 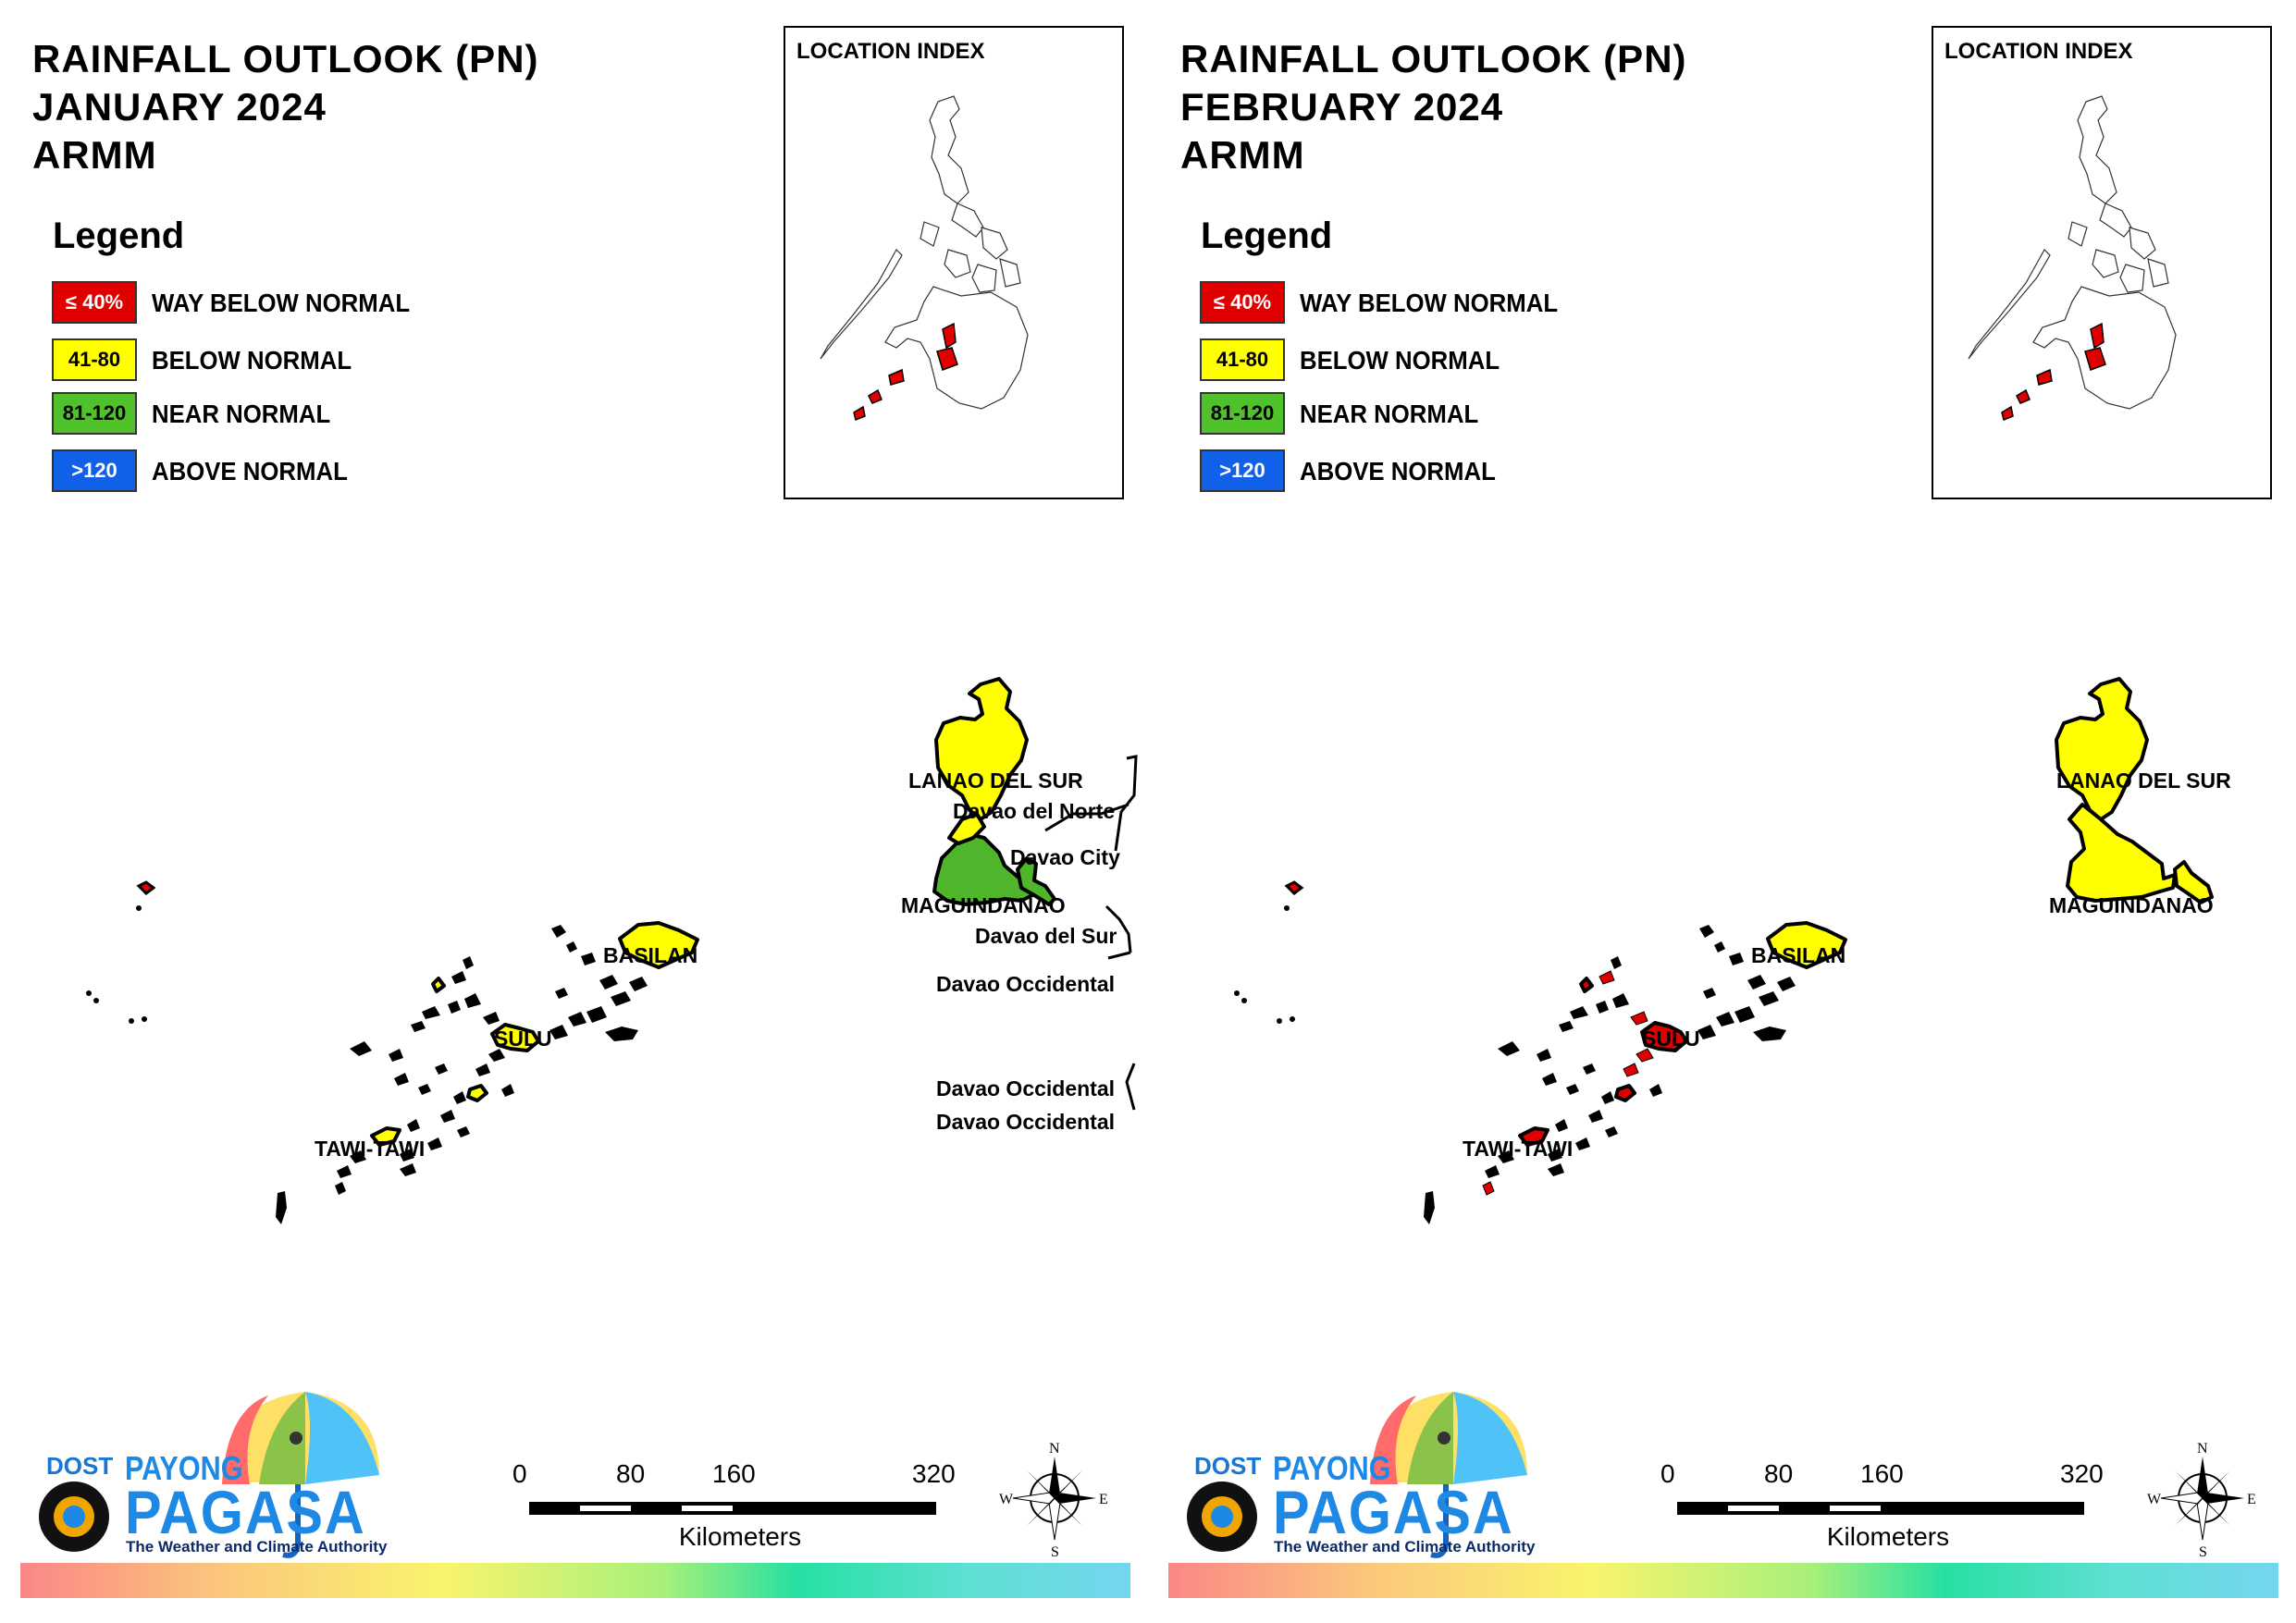 I want to click on location-index: LOCATION INDEX, so click(x=2102, y=262).